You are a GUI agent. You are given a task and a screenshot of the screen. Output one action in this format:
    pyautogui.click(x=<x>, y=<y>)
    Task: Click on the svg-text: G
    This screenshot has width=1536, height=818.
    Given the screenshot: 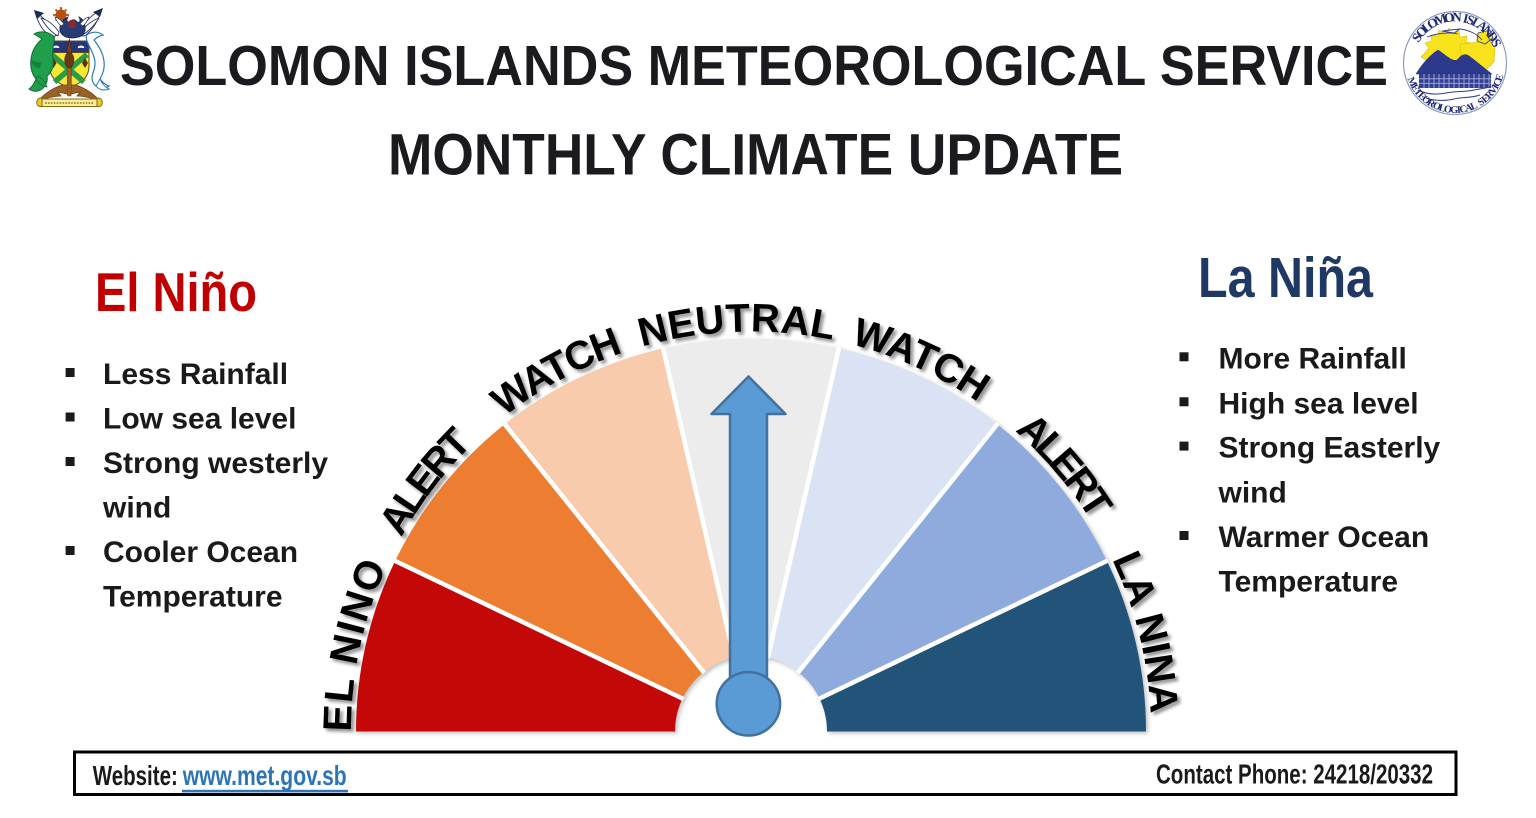 What is the action you would take?
    pyautogui.click(x=1454, y=110)
    